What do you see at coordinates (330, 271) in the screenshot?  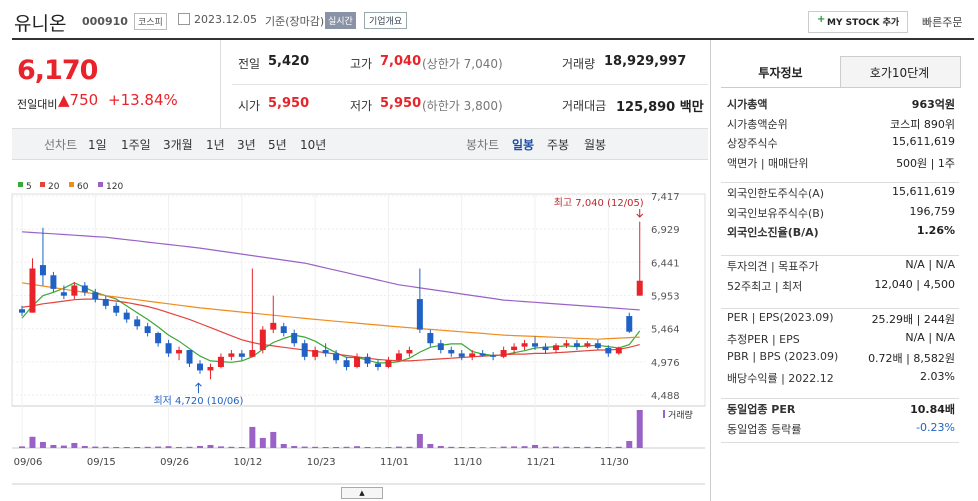 I see `moving-average` at bounding box center [330, 271].